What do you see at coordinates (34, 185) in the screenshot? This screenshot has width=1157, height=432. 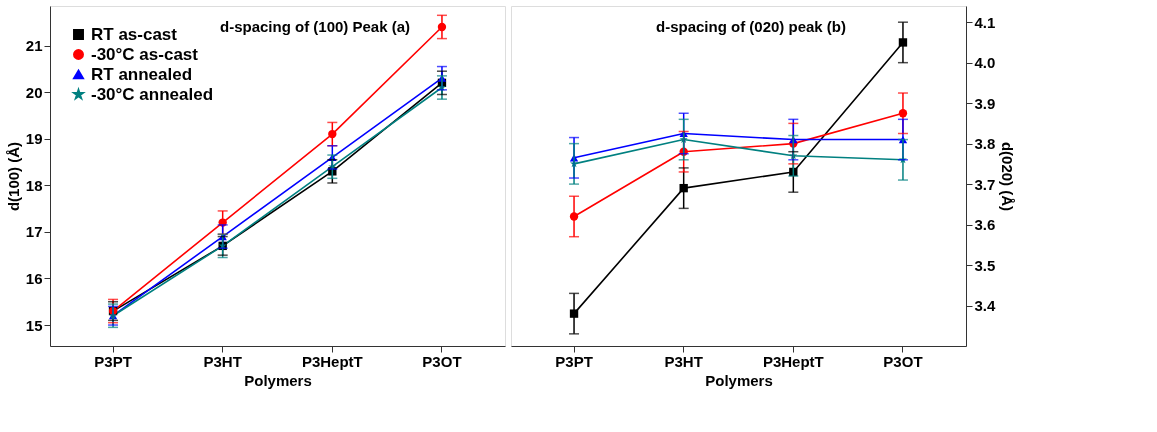 I see `y-tick-label: 18` at bounding box center [34, 185].